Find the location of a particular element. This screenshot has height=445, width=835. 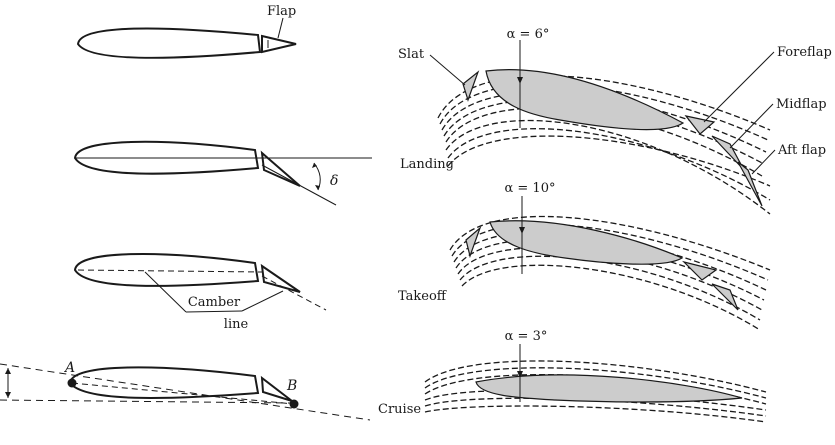

cruise-airfoil is located at coordinates (609, 388).